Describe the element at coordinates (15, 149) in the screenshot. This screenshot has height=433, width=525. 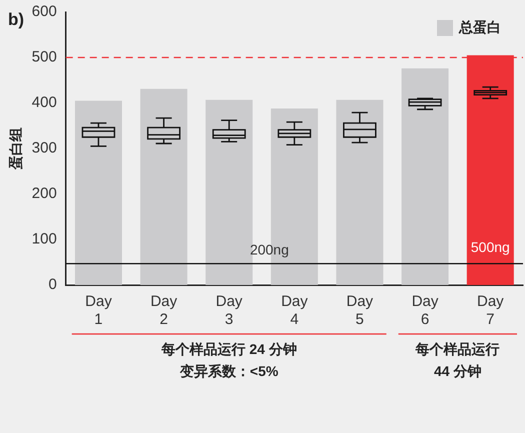
I see `y-axis-title: 蛋白组` at that location.